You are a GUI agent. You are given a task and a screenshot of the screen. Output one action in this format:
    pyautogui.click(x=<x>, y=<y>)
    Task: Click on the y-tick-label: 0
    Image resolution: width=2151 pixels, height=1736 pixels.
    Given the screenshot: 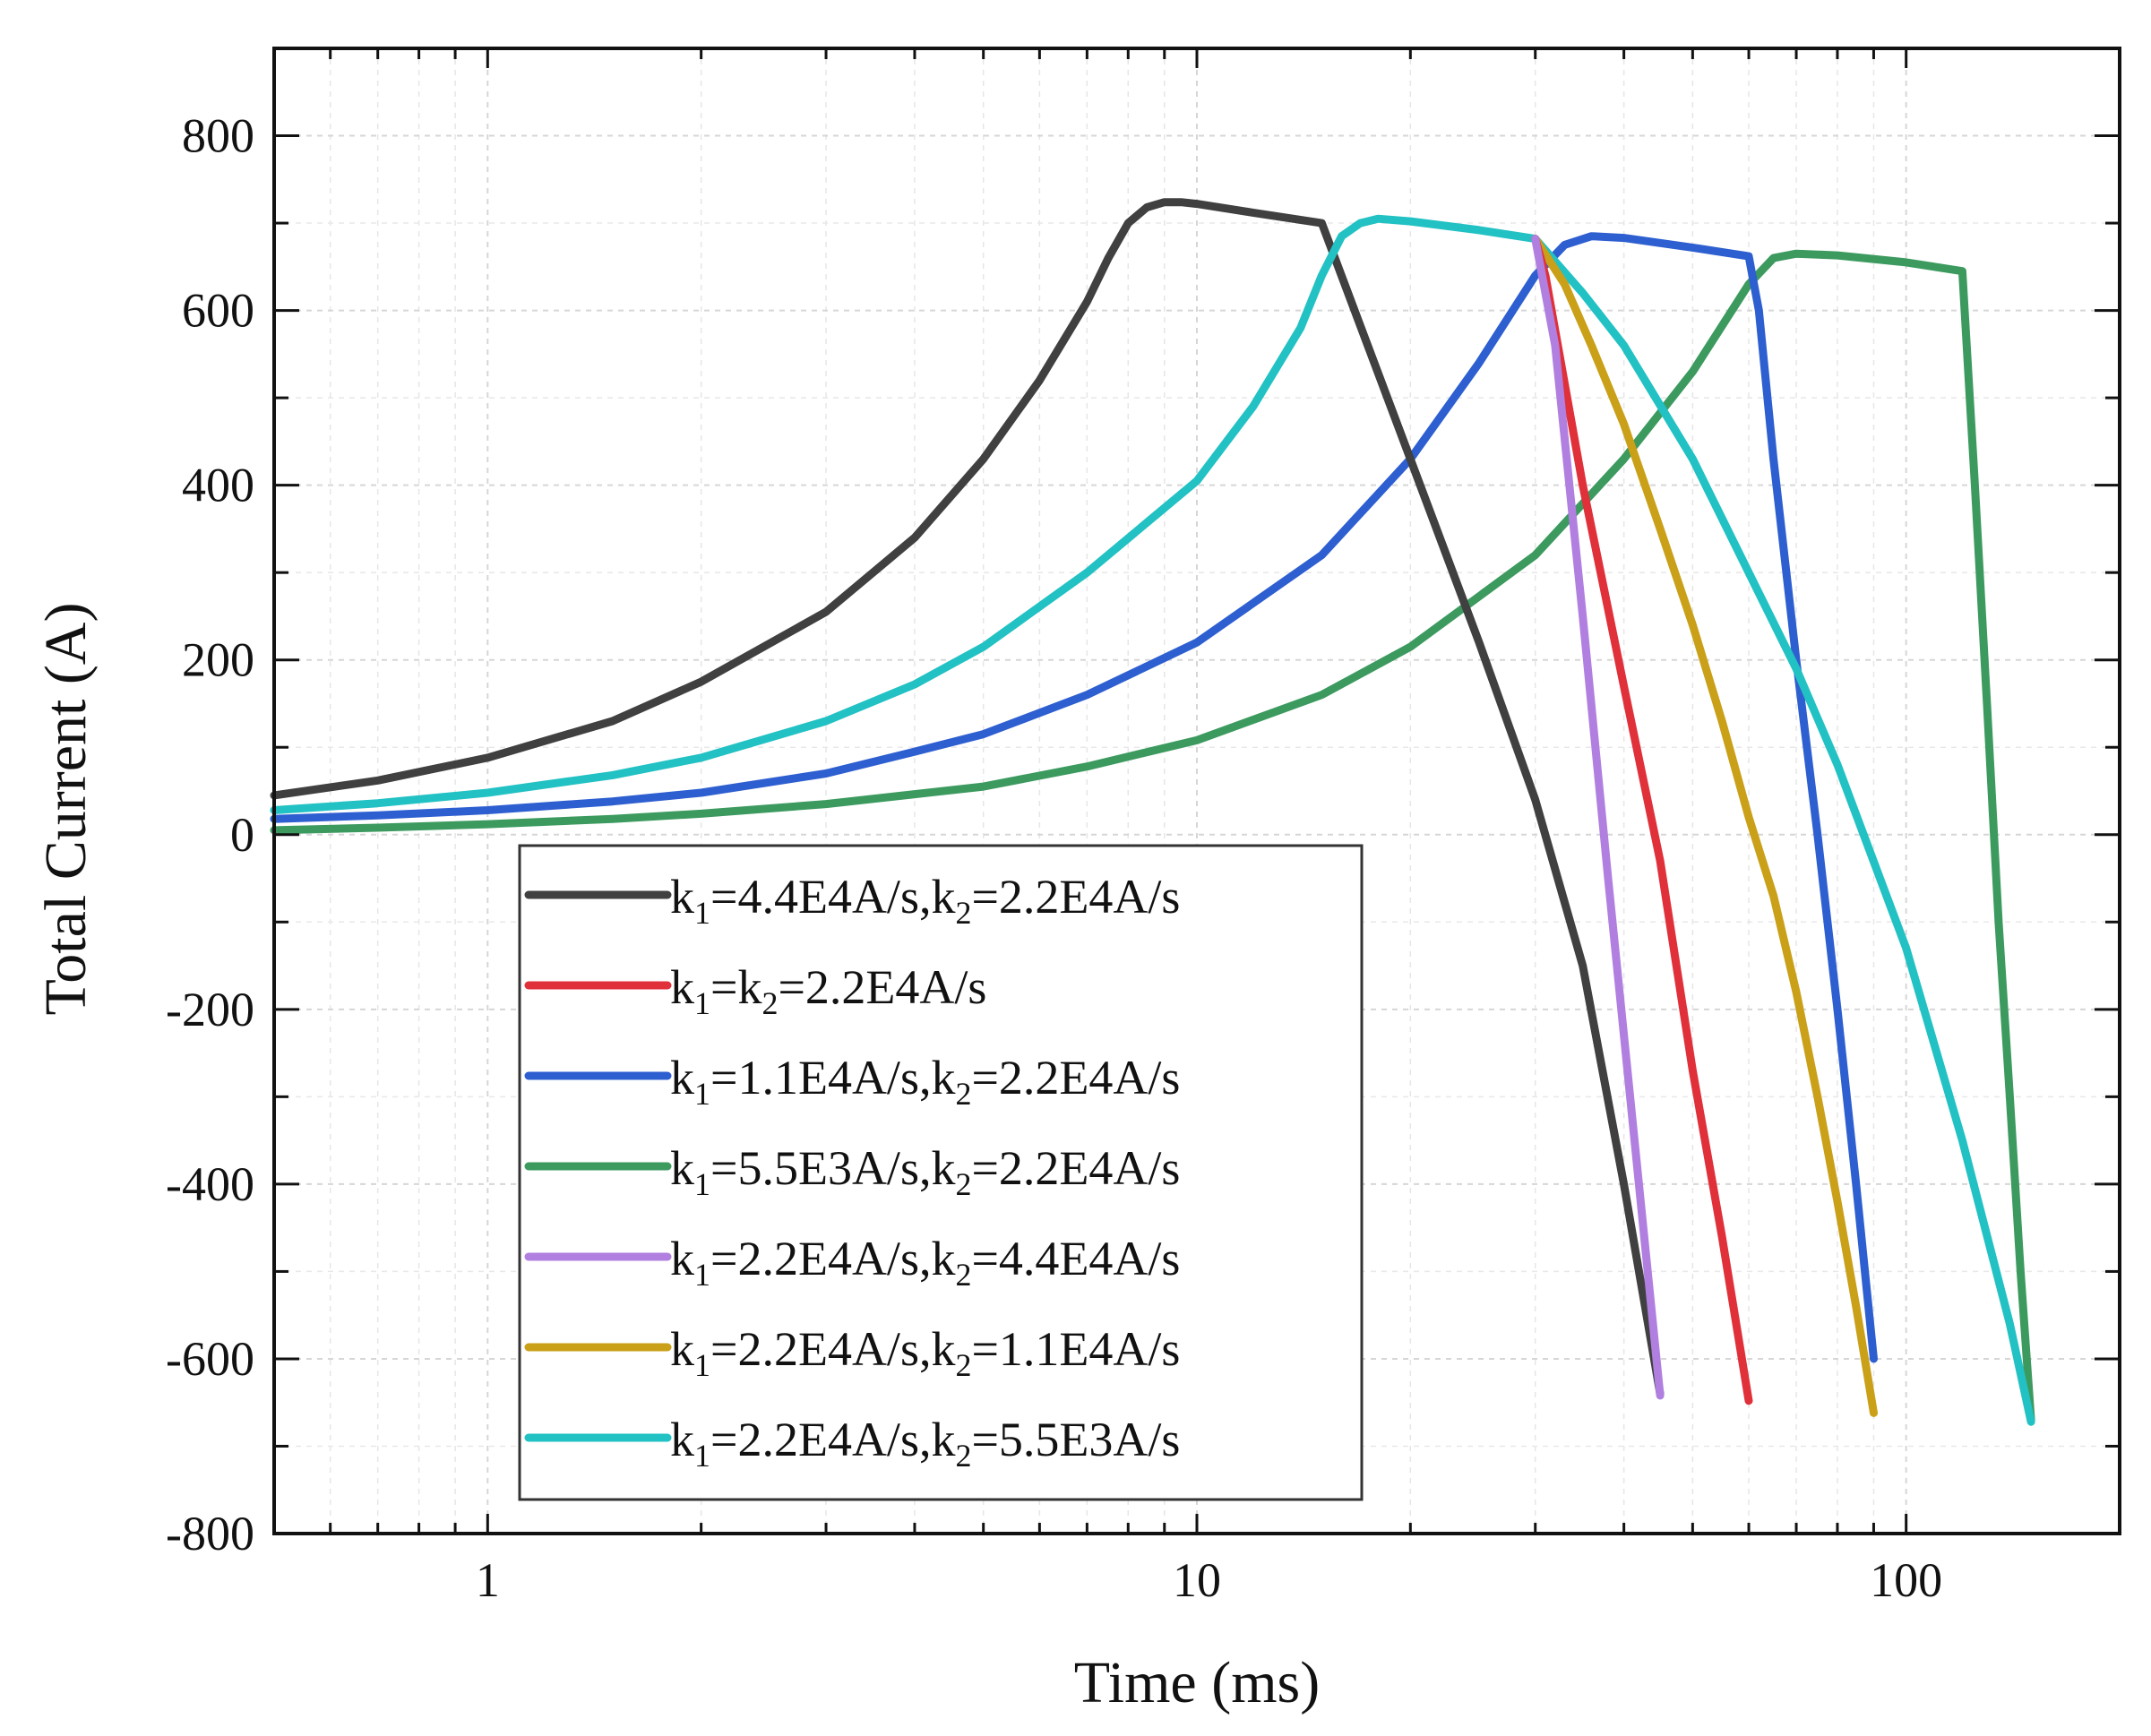 What is the action you would take?
    pyautogui.click(x=242, y=835)
    